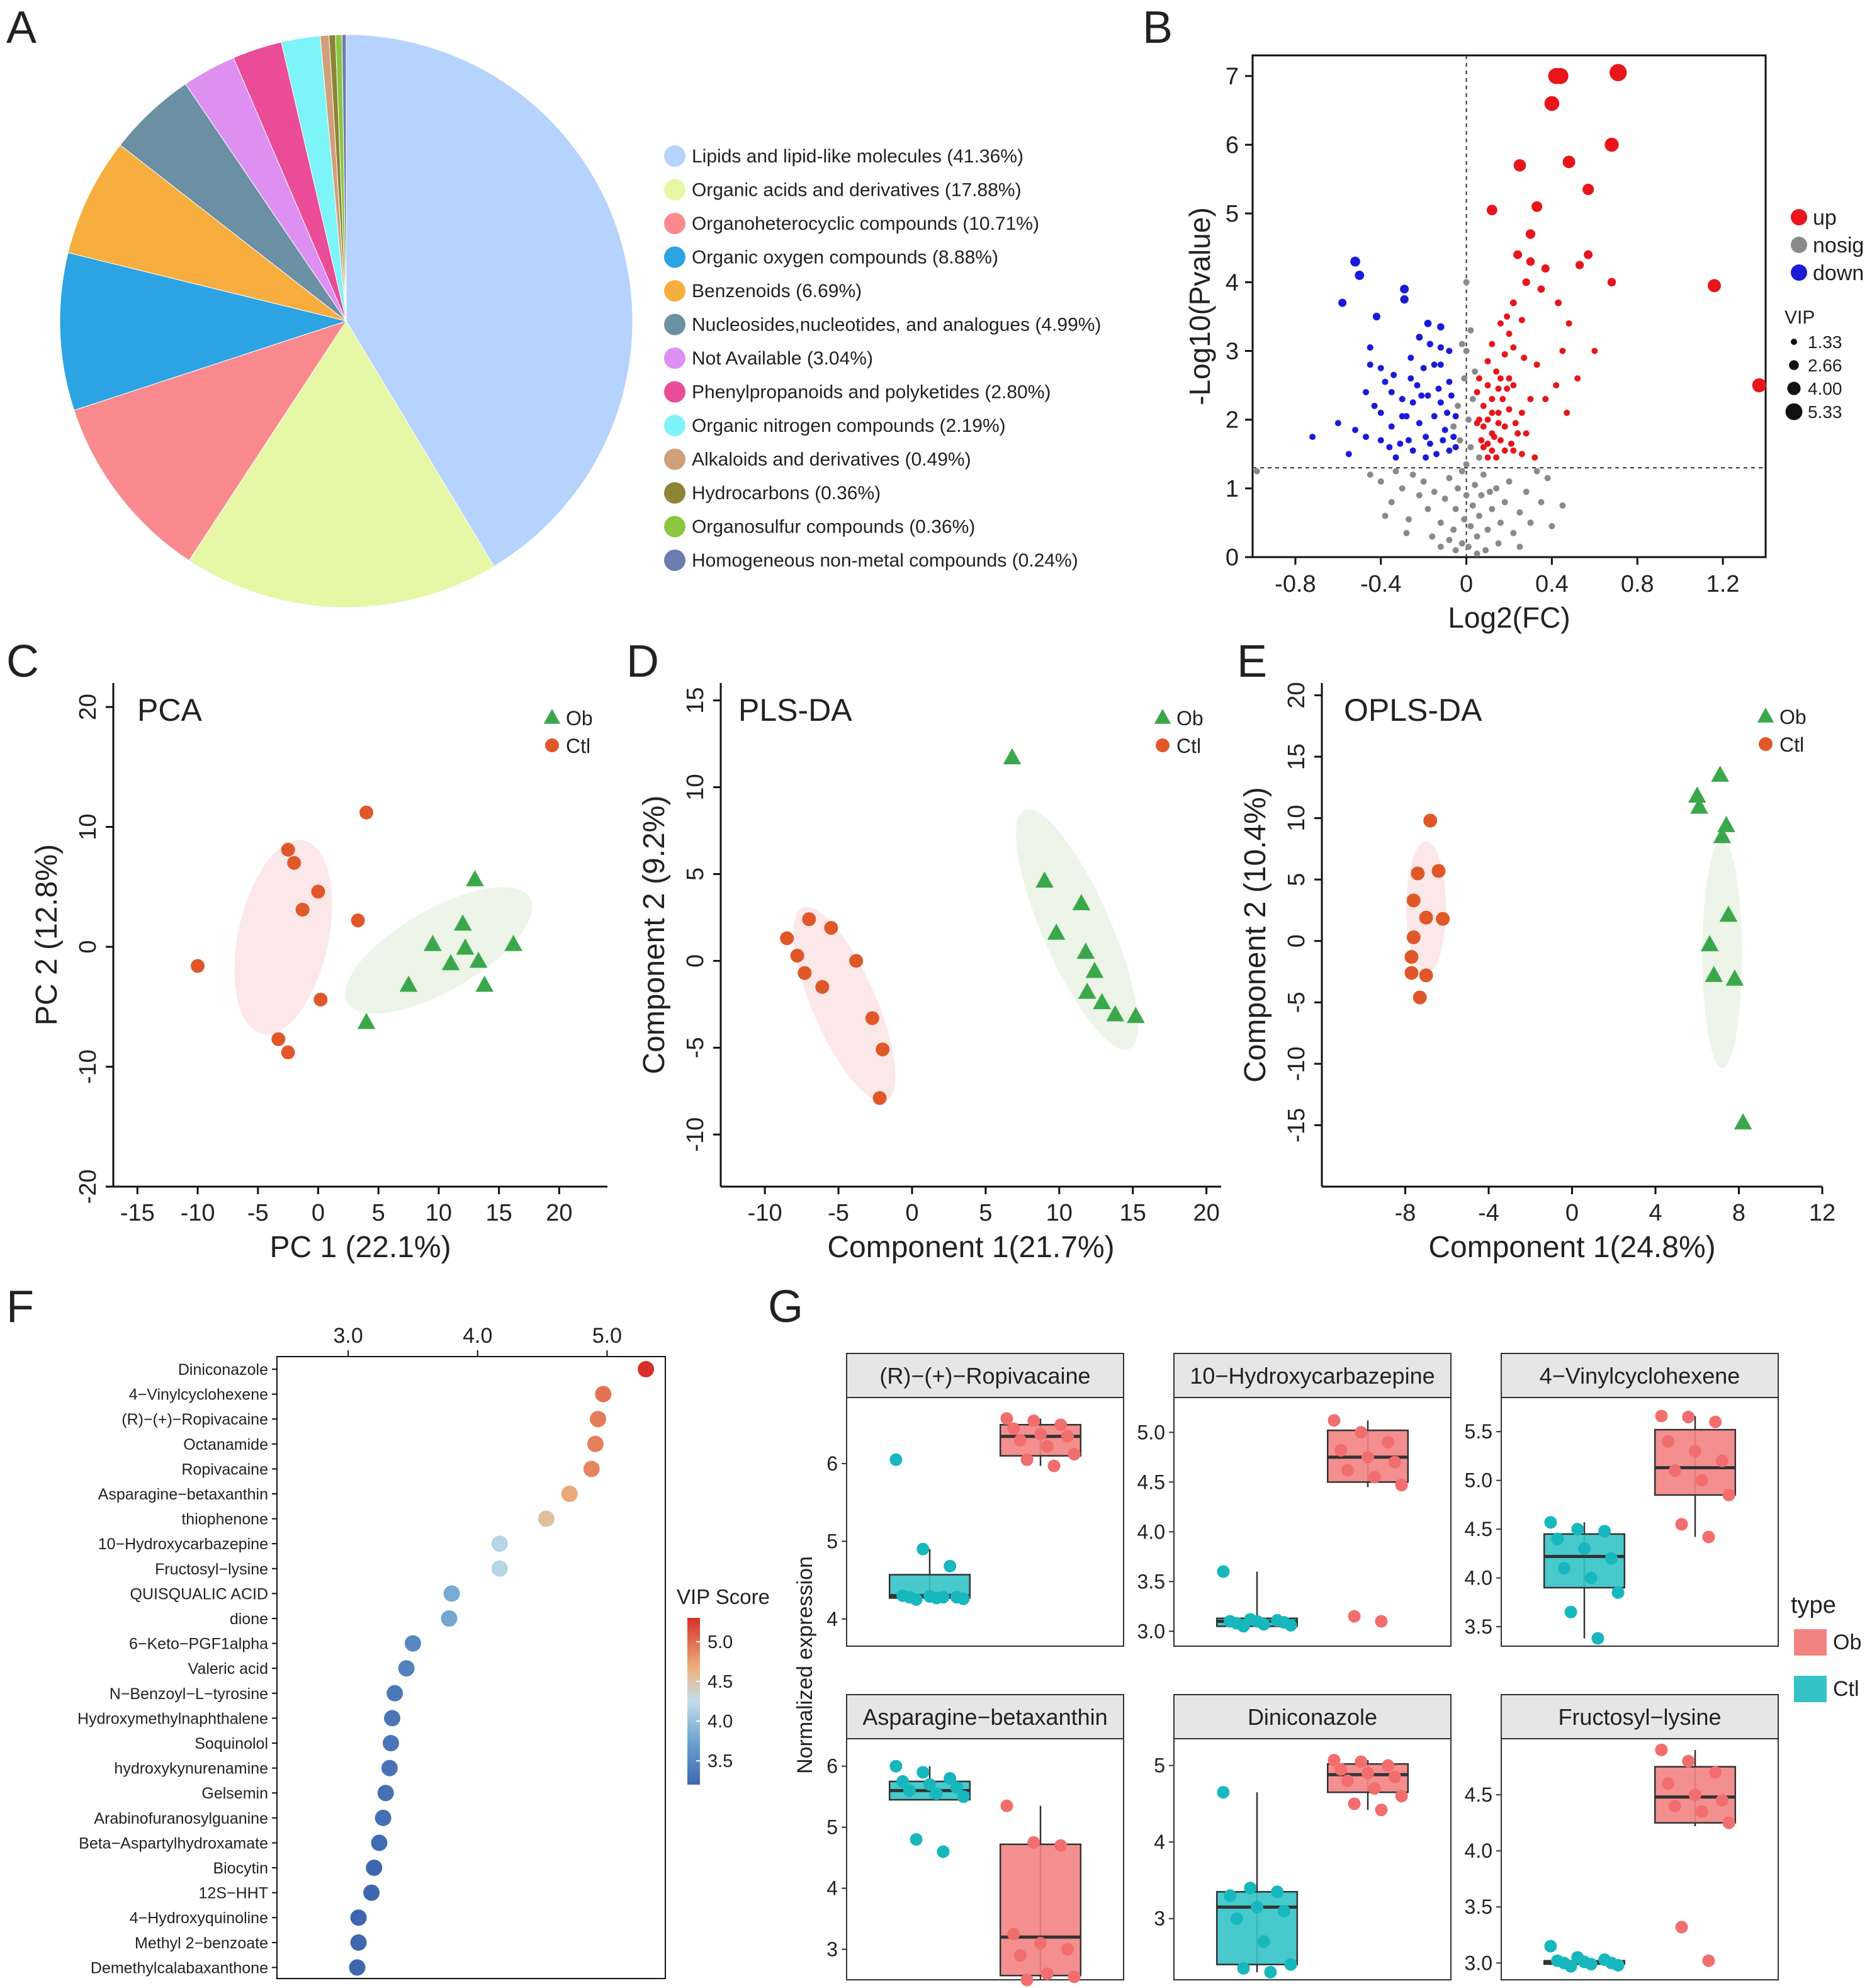 The image size is (1872, 1988). Describe the element at coordinates (1040, 1910) in the screenshot. I see `box-ob` at that location.